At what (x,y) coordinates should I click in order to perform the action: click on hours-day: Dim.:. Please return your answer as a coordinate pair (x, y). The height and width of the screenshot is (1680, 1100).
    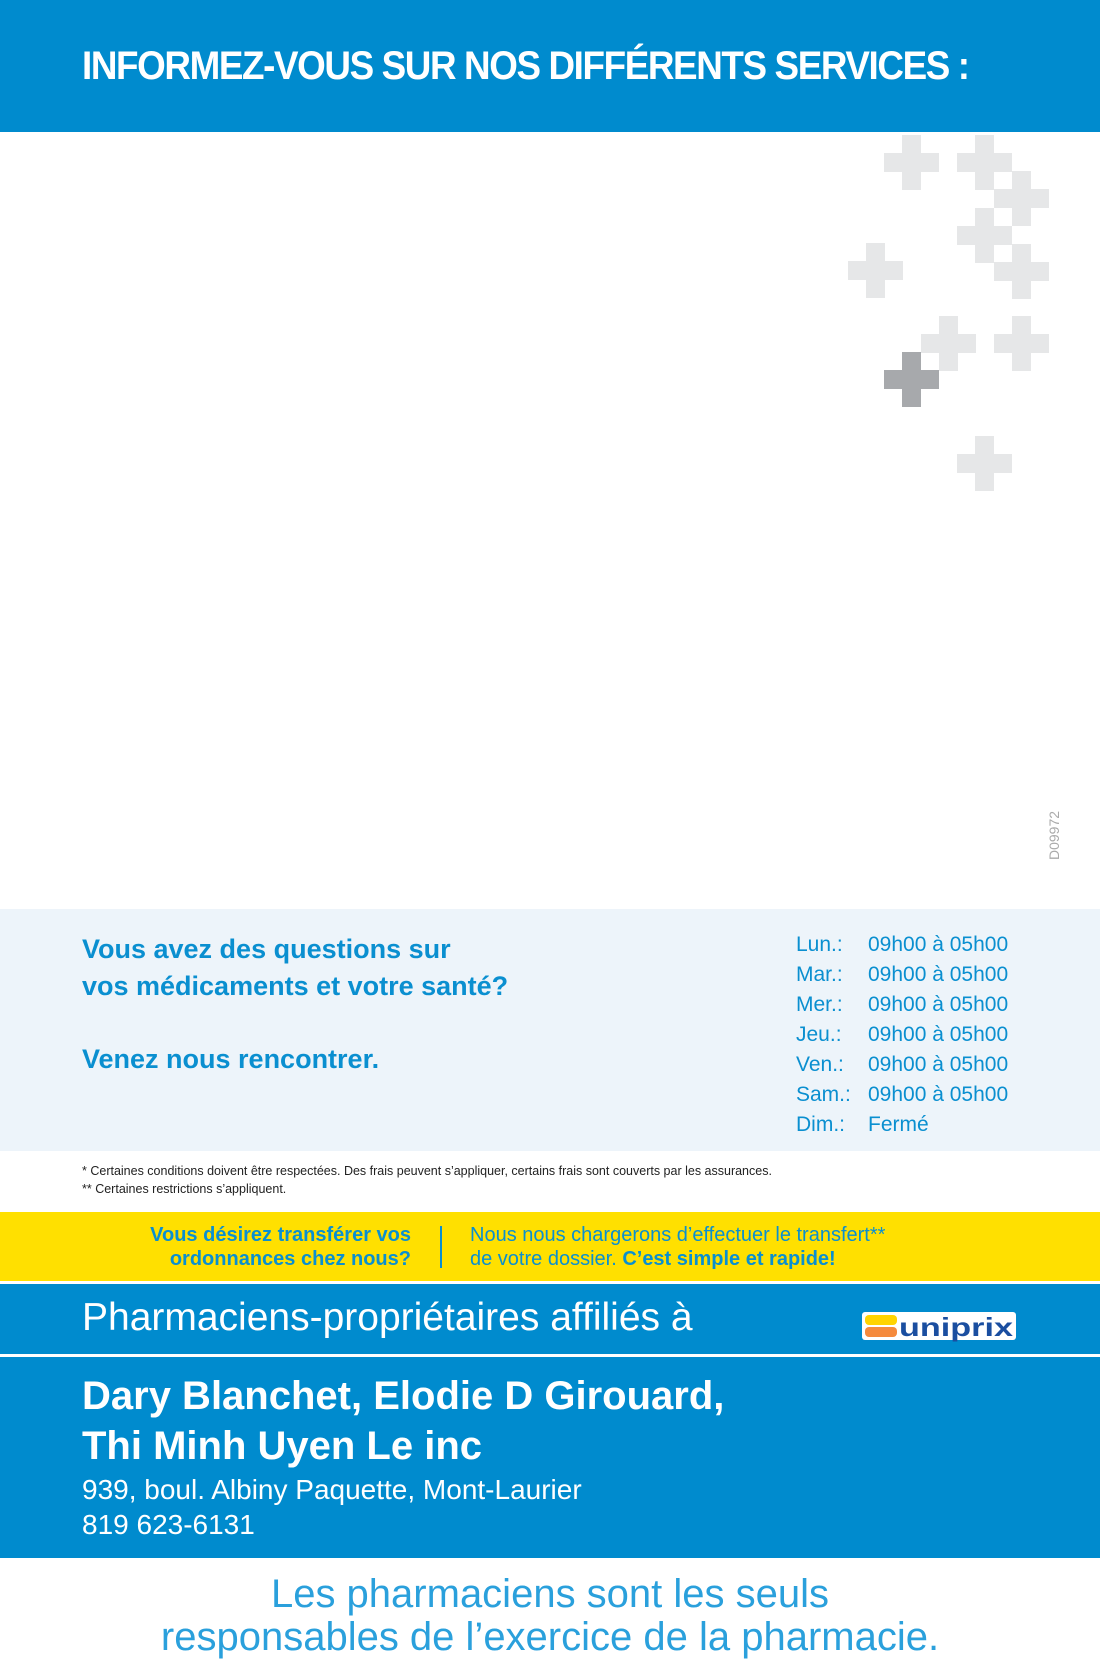
    Looking at the image, I should click on (820, 1124).